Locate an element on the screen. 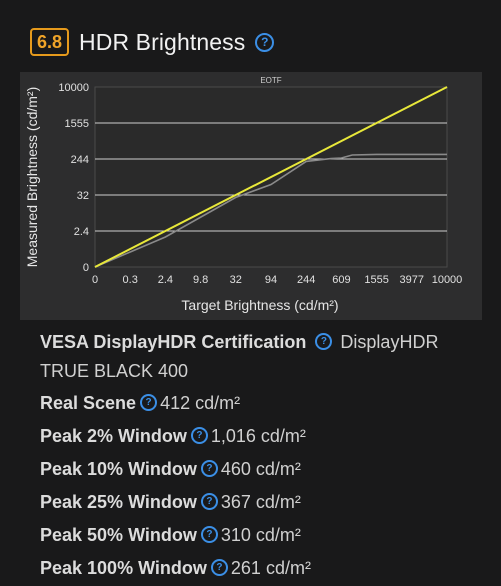  score-badge: 6.8 is located at coordinates (50, 42).